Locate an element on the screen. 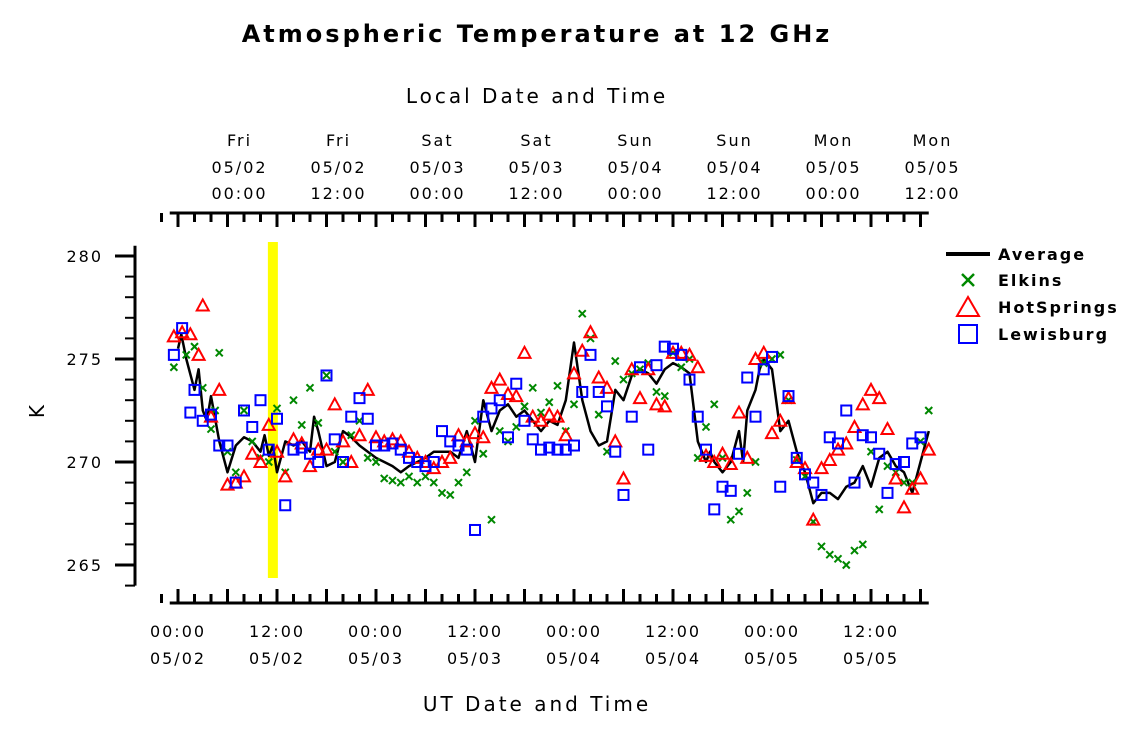 This screenshot has width=1125, height=731. top-tick-date: 05/03 is located at coordinates (437, 167).